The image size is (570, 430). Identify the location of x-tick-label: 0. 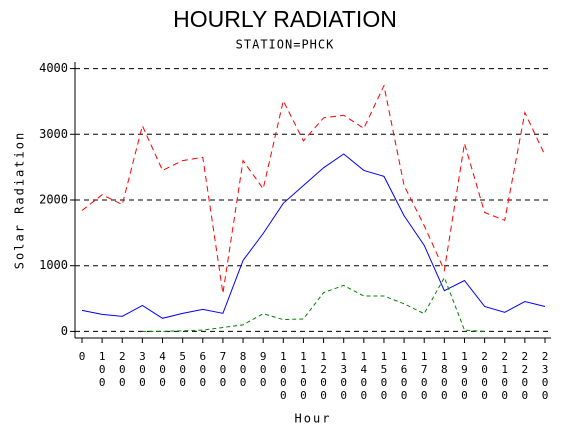
(82, 356).